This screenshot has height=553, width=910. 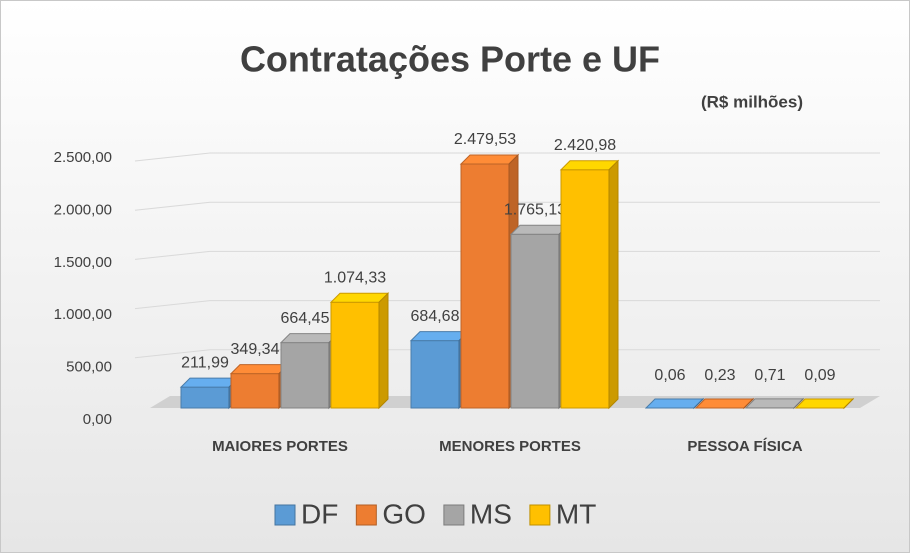 I want to click on data-label: 2.479,53, so click(x=485, y=139).